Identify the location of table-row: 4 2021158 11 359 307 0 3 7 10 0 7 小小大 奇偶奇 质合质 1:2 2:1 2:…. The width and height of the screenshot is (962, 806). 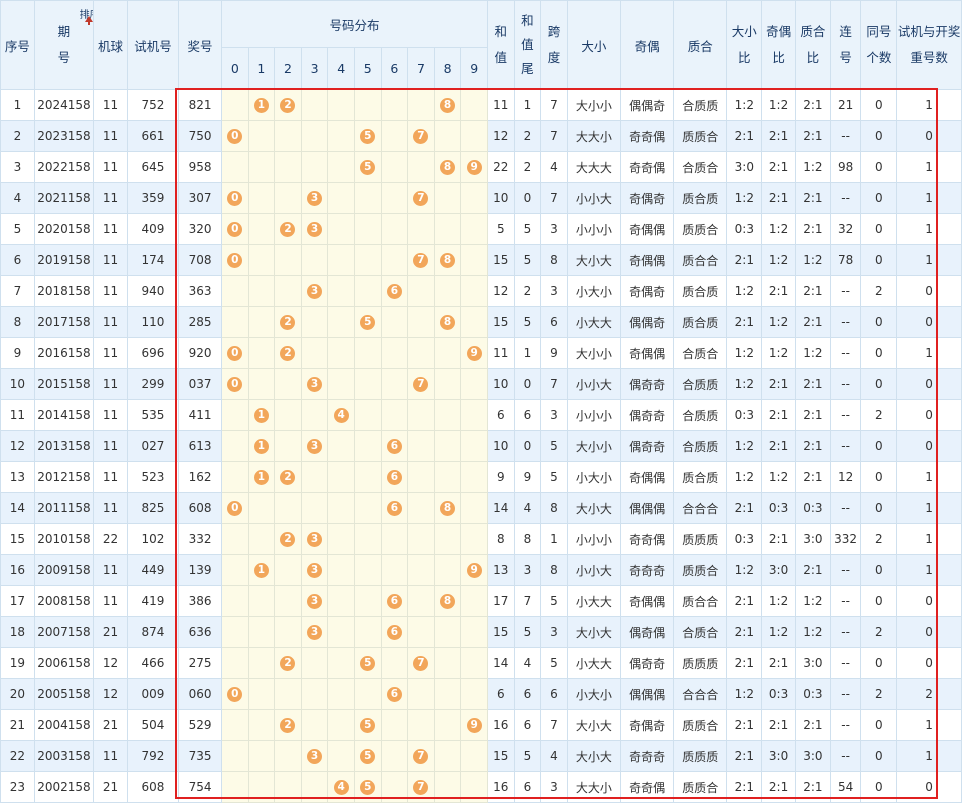
(481, 198).